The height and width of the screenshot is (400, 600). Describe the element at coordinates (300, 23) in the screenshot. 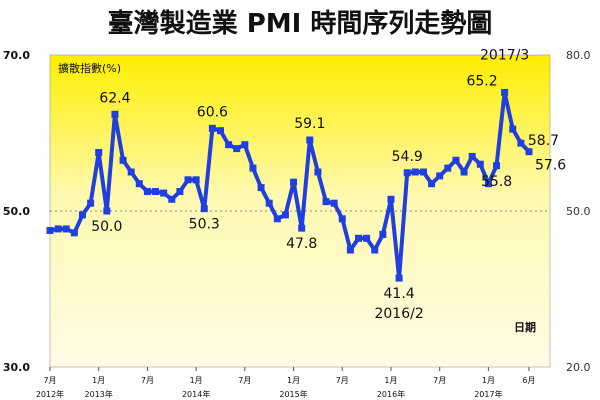

I see `chart-title: 臺灣製造業 PMI 時間序列走勢圖` at that location.